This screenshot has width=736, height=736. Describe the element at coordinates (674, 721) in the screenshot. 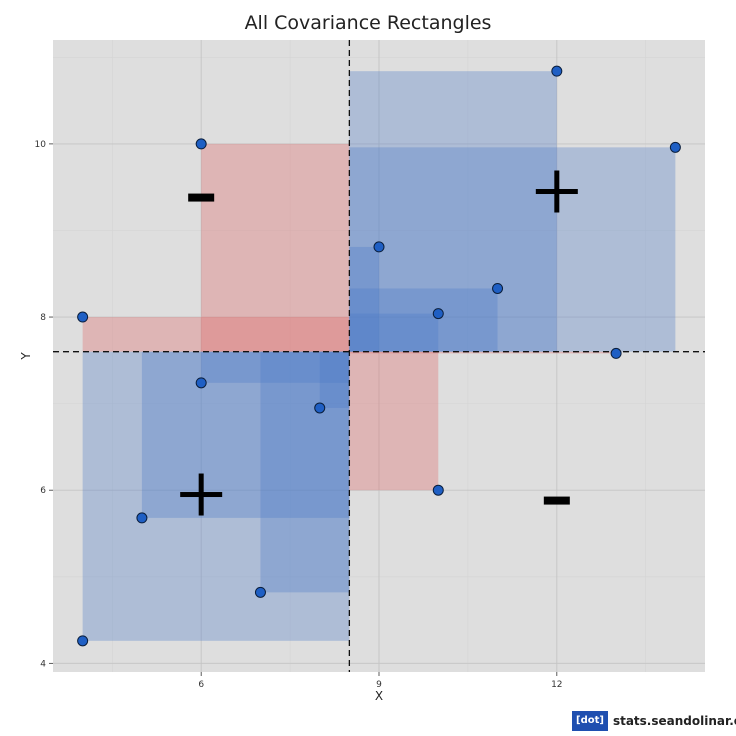

I see `brand-site-text: stats.seandolinar.com` at that location.